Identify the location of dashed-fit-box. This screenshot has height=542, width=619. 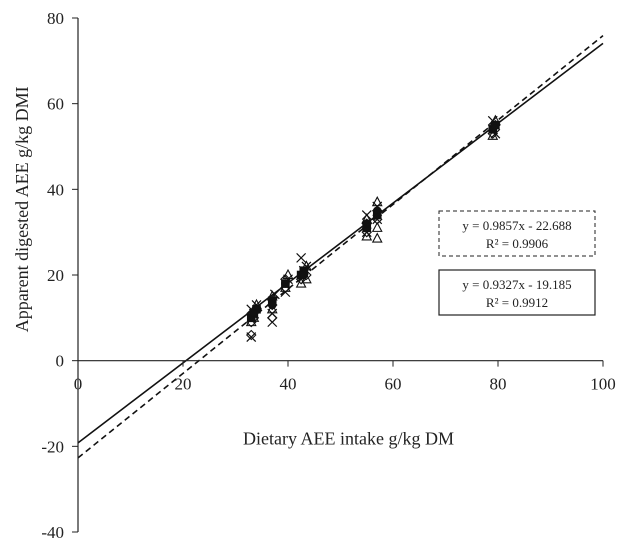
(517, 233).